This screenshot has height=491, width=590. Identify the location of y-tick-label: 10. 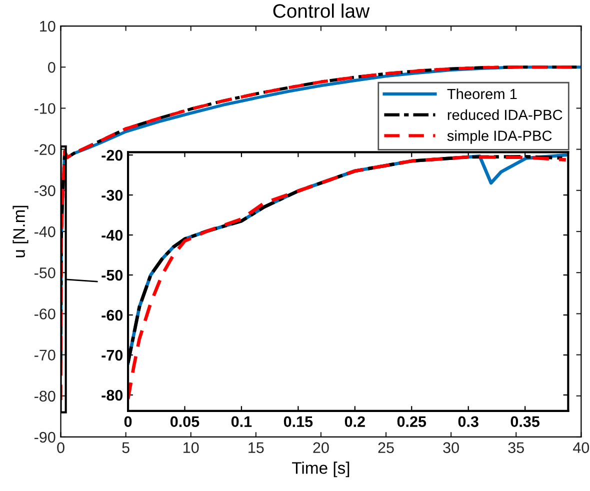
(48, 26).